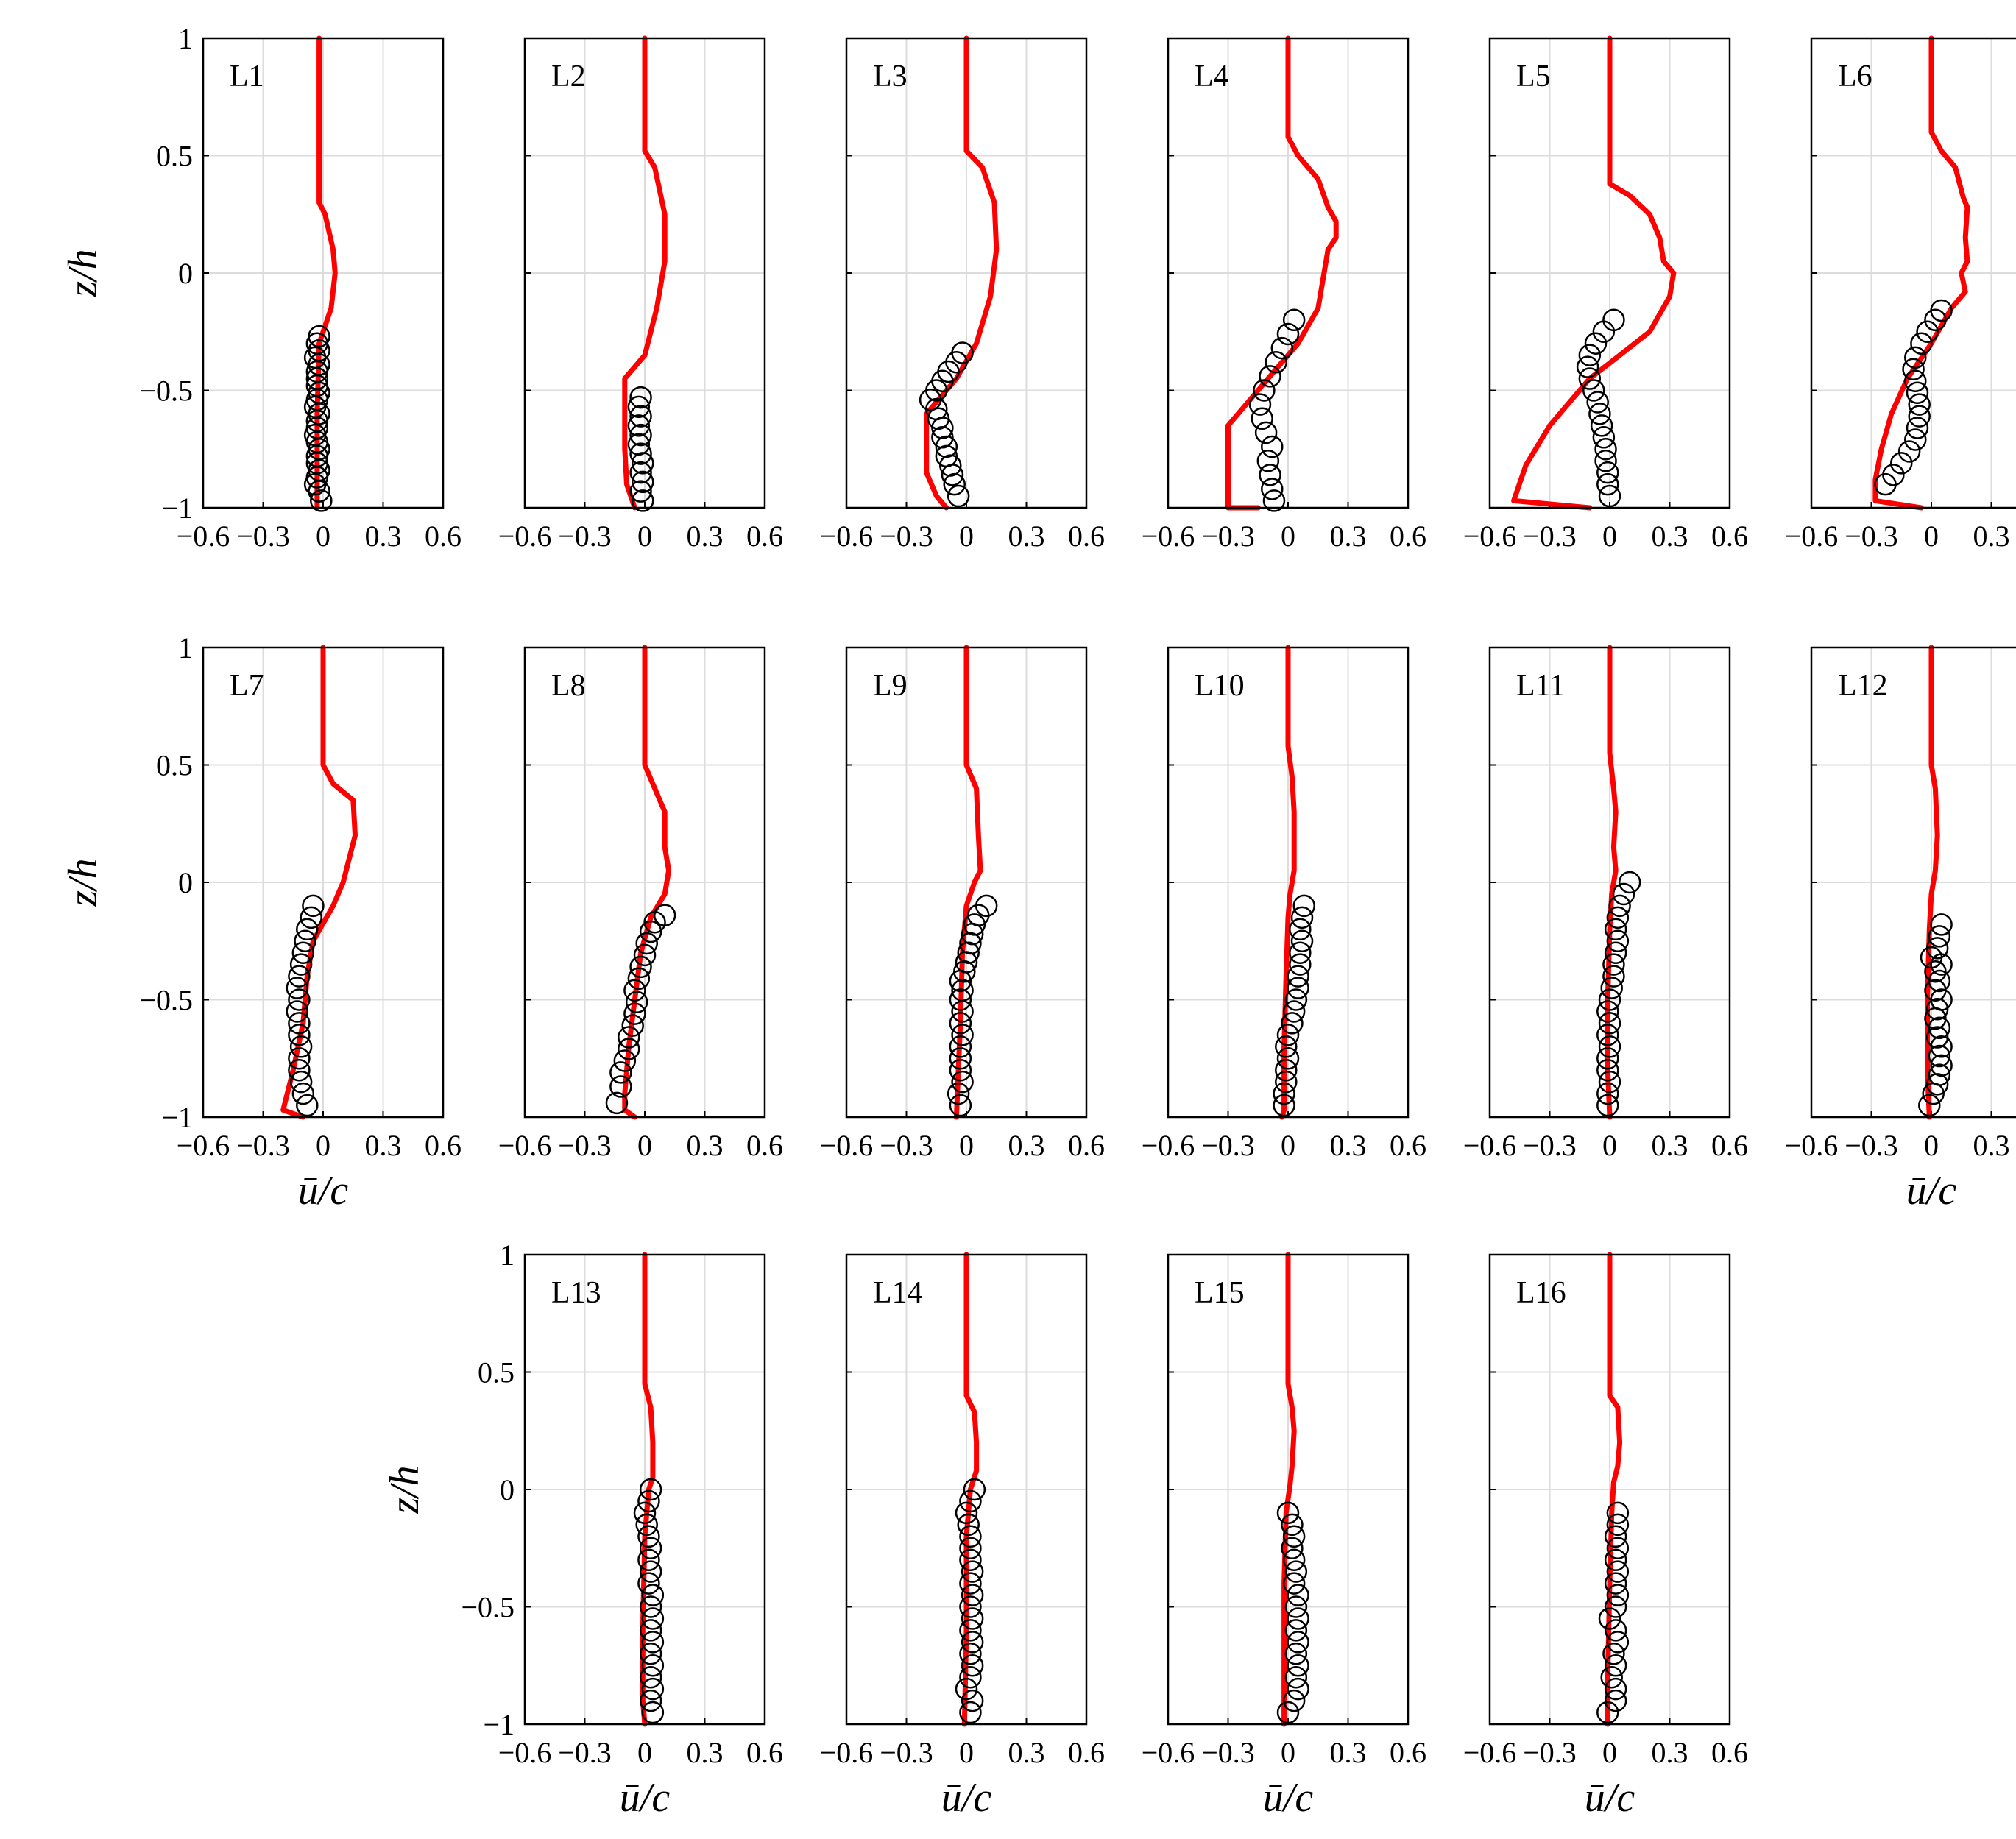 The image size is (2016, 1839). Describe the element at coordinates (1220, 1293) in the screenshot. I see `panel-label: L15` at that location.